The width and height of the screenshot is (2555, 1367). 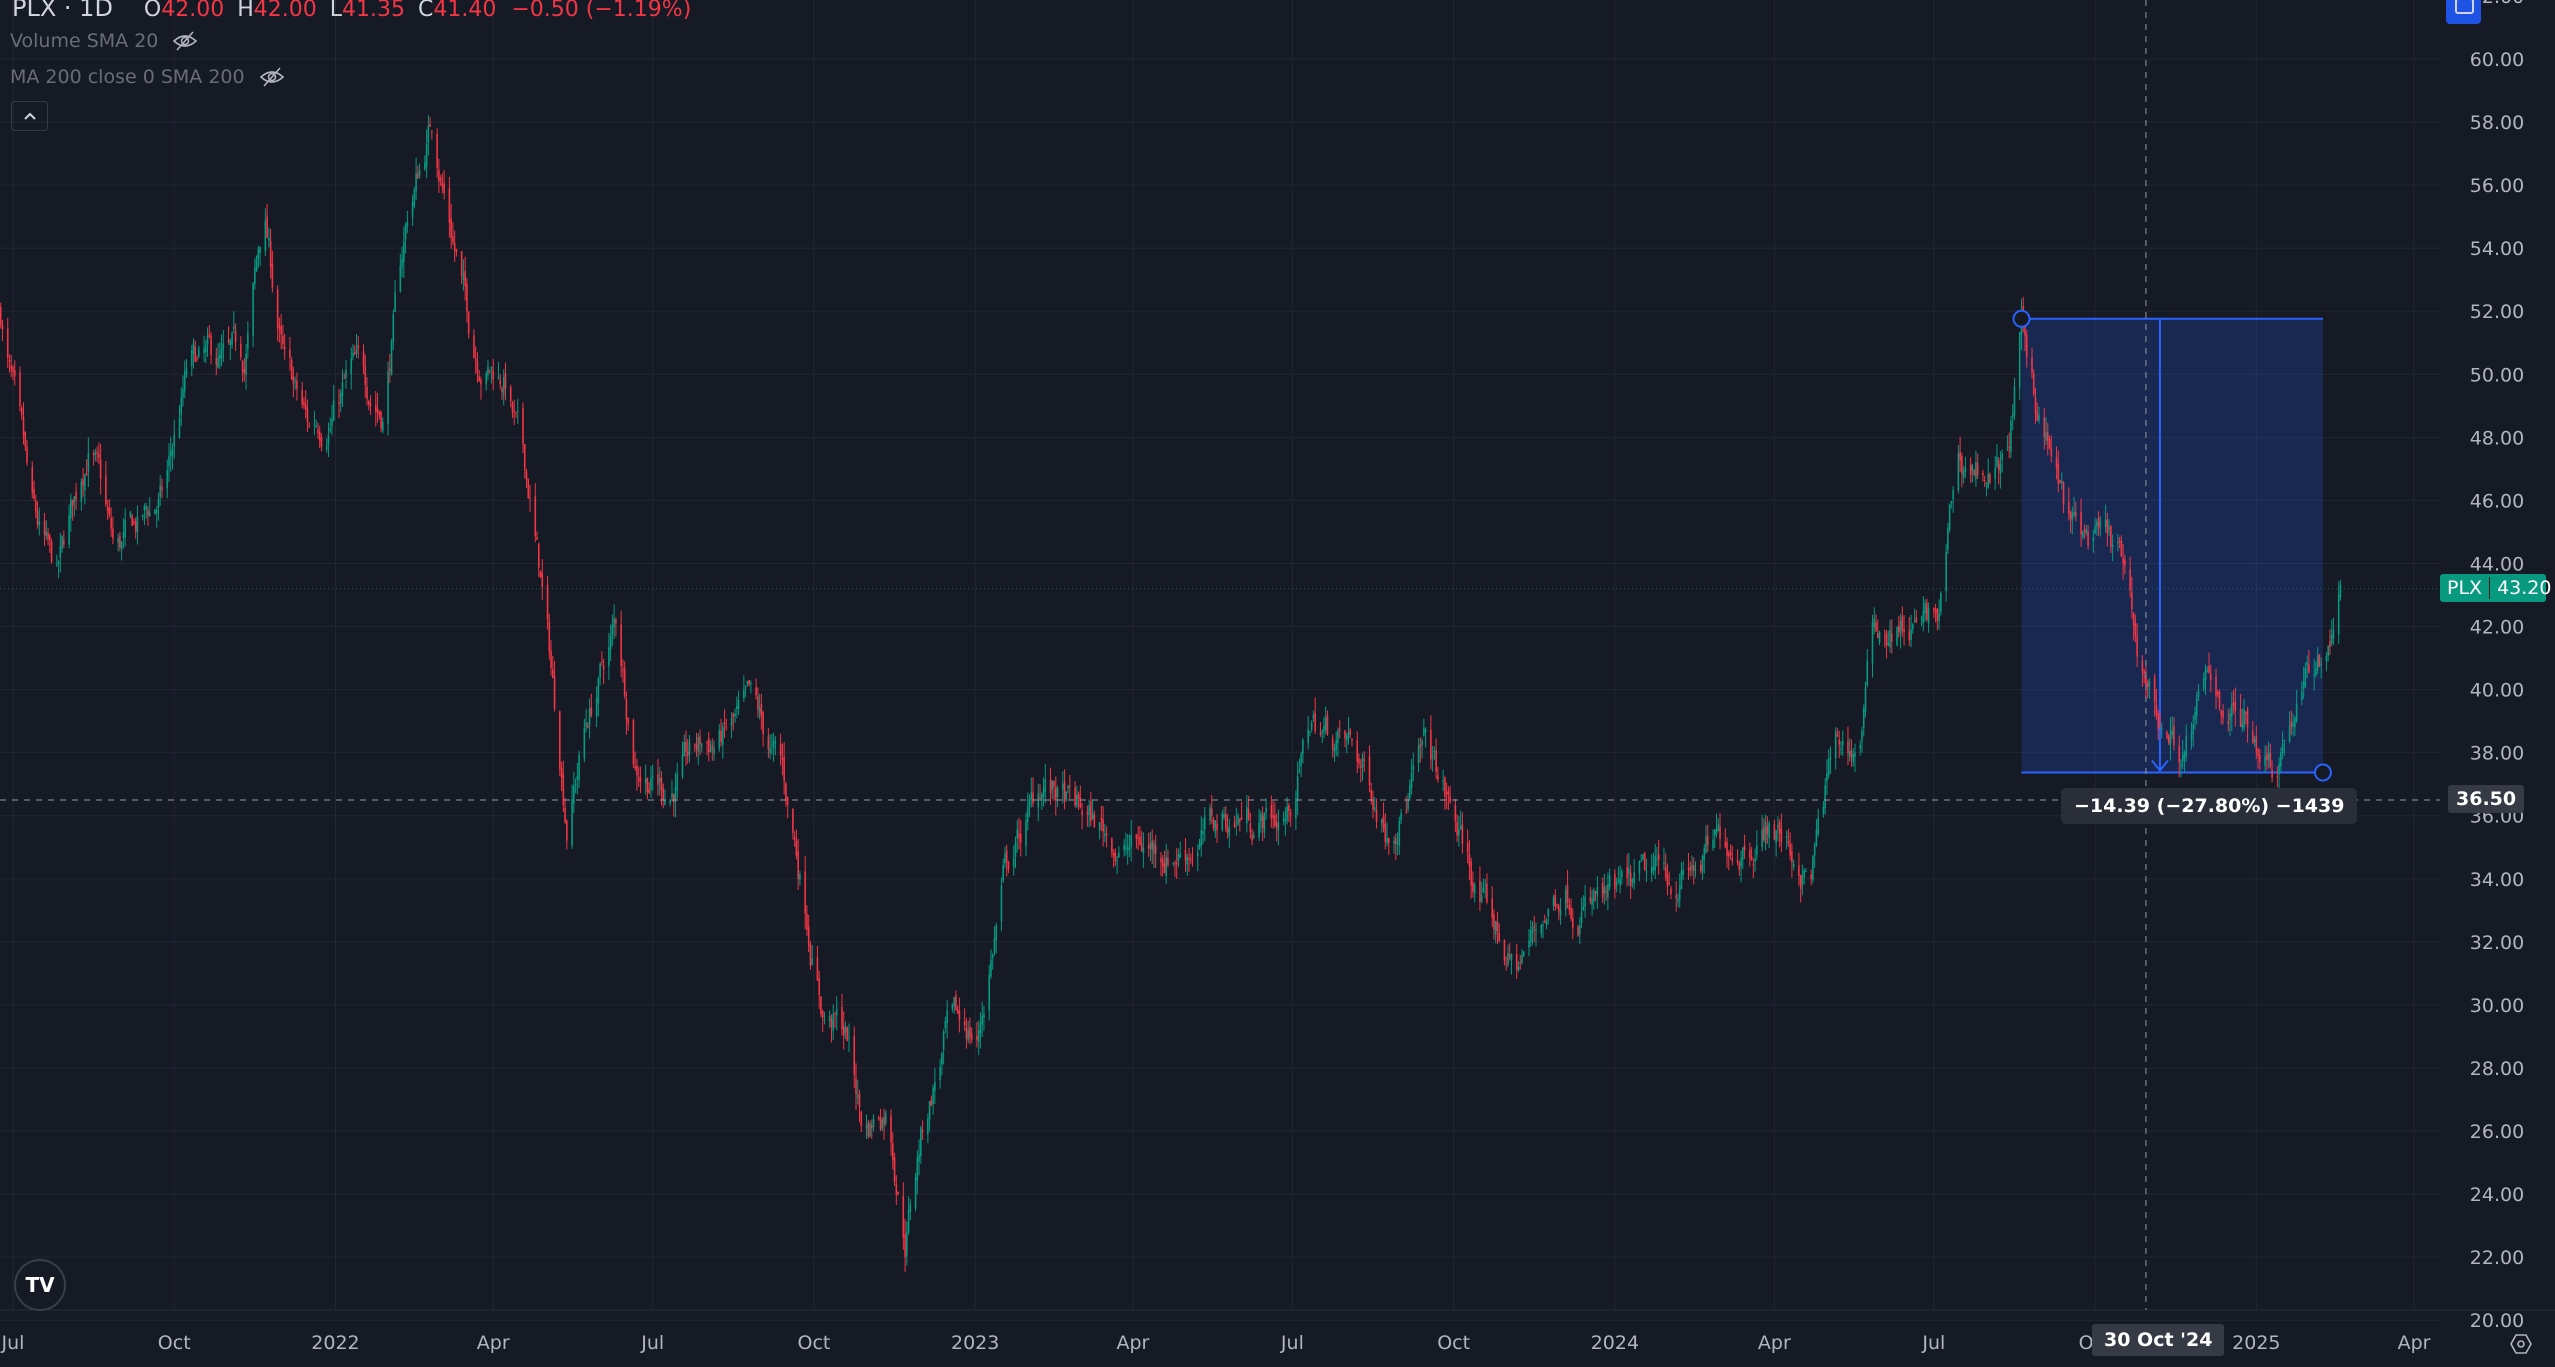 What do you see at coordinates (2495, 588) in the screenshot?
I see `last-price-tag: PLX 43.20` at bounding box center [2495, 588].